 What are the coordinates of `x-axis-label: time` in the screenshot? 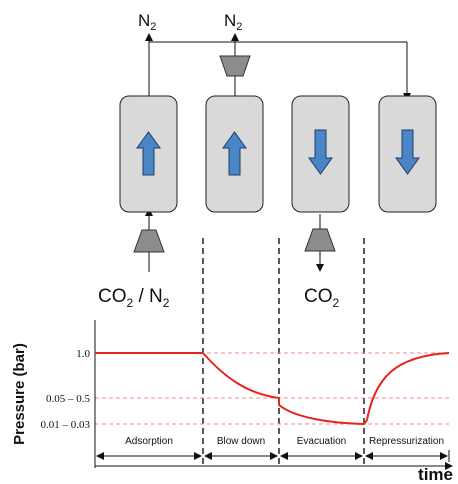 It's located at (435, 474).